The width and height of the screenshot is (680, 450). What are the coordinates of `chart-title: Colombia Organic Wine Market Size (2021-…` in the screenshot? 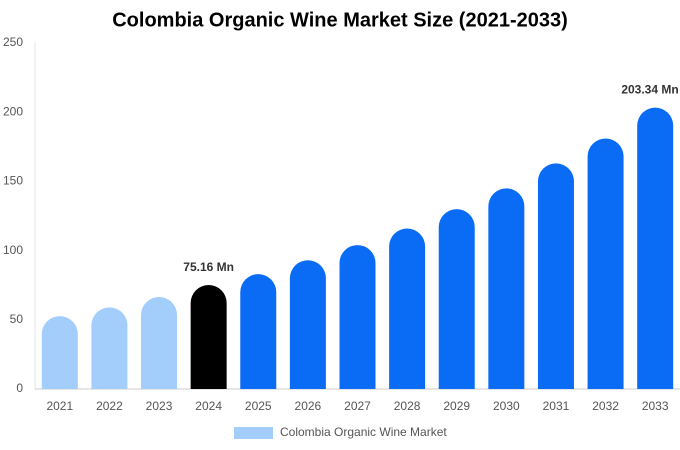 It's located at (340, 20).